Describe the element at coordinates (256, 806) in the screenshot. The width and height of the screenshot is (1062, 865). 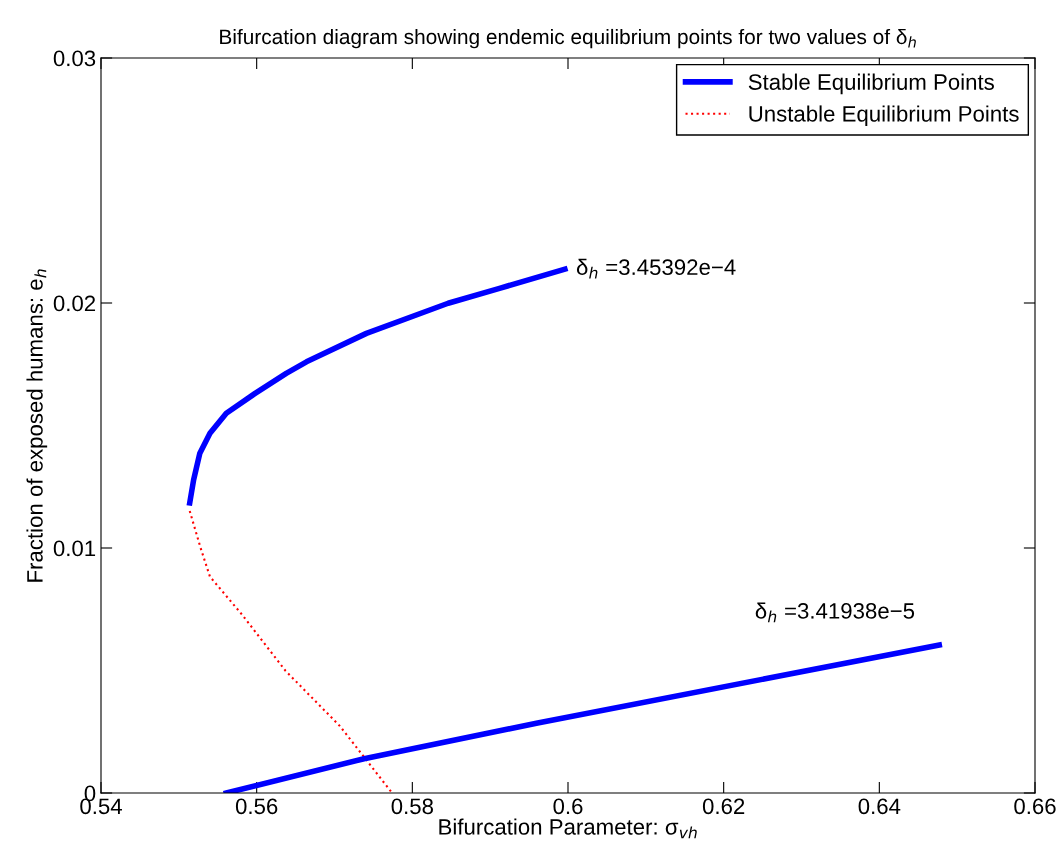
I see `x-tick-label: 0.56` at that location.